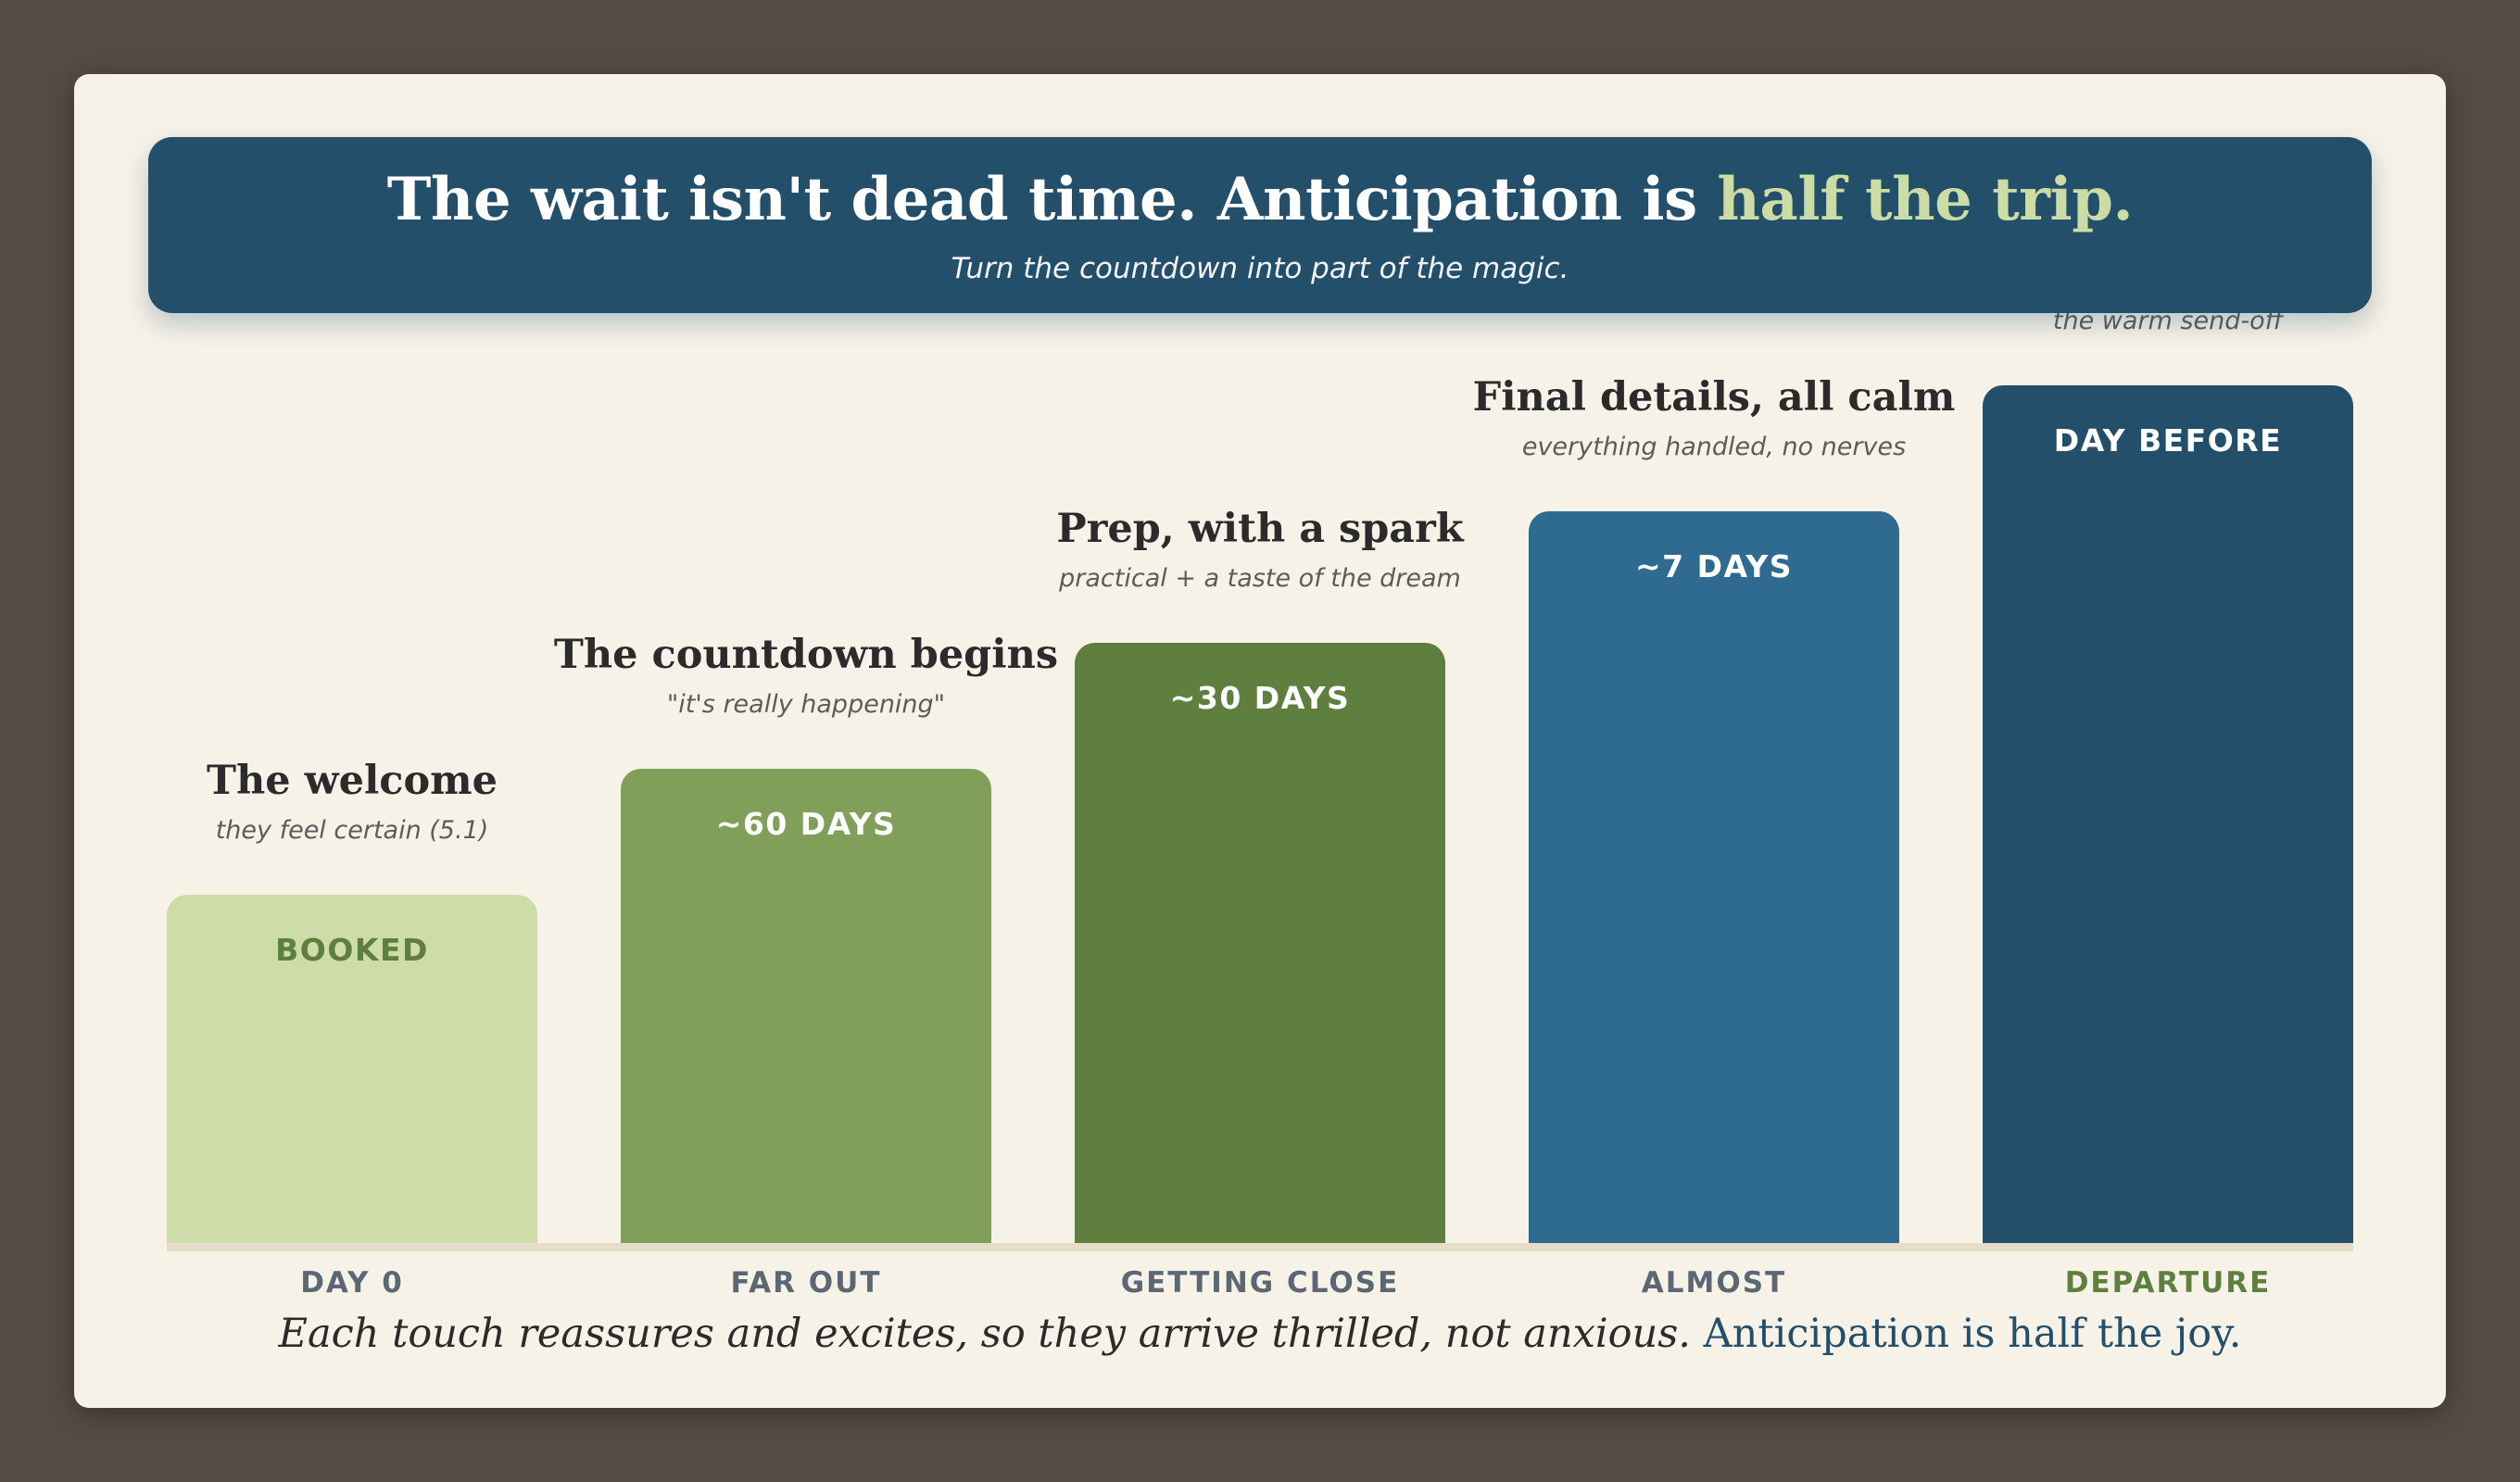  Describe the element at coordinates (1260, 1247) in the screenshot. I see `chart-baseline` at that location.